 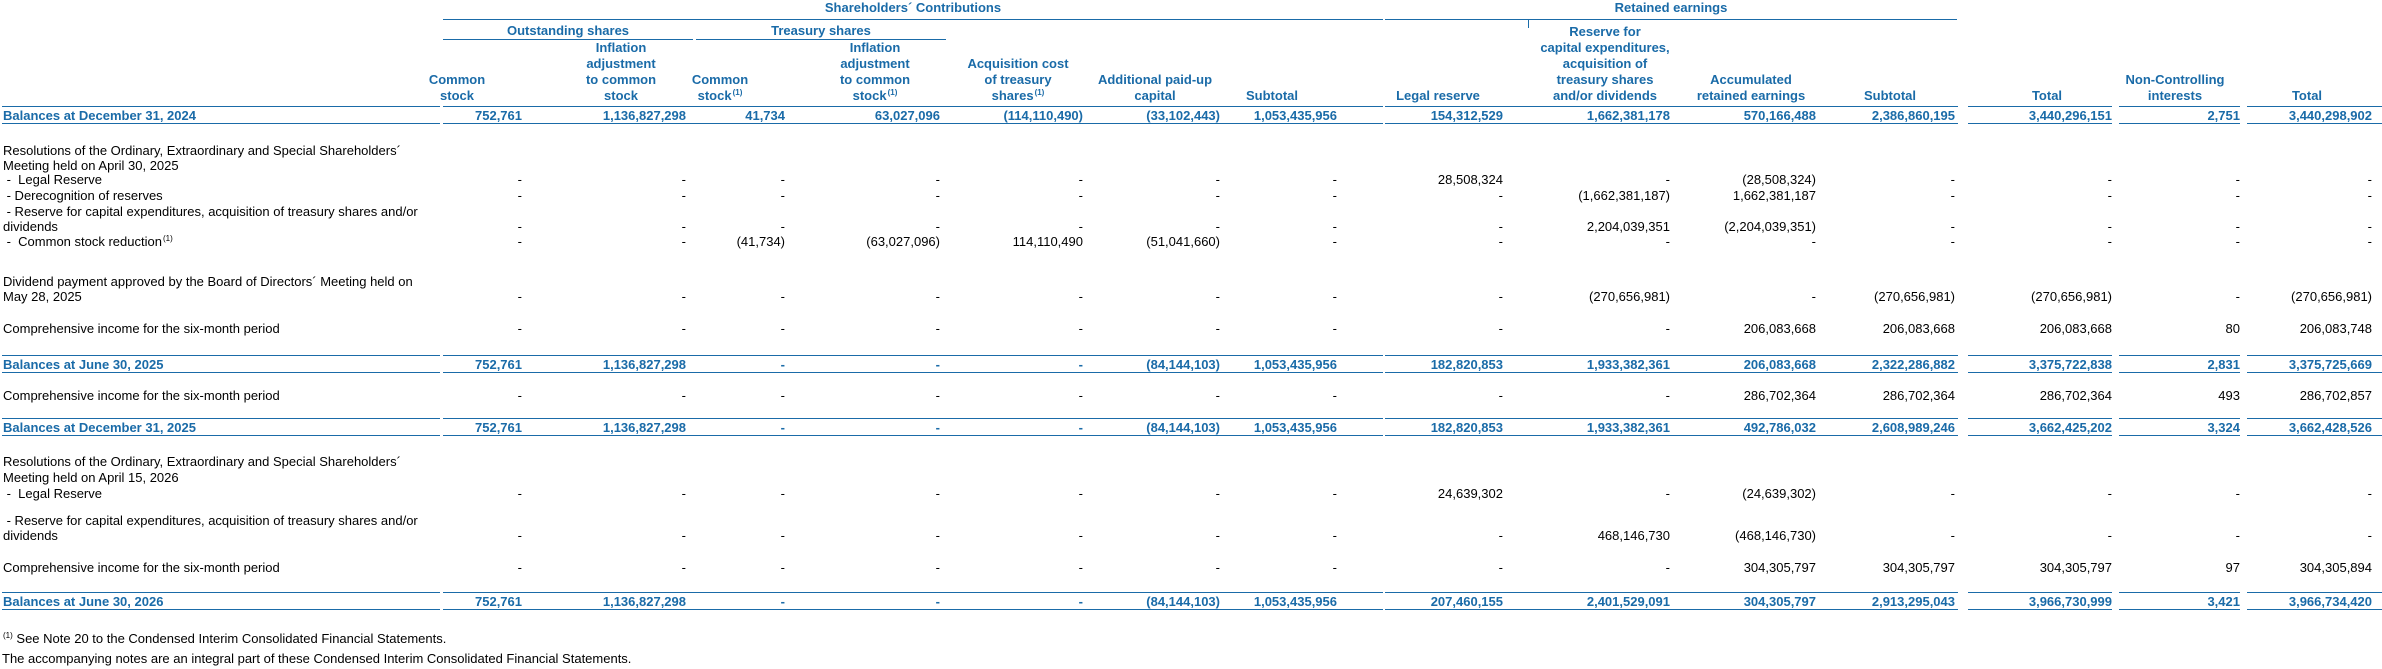 I want to click on column-header-inflation_adj: adjustment, so click(x=621, y=63).